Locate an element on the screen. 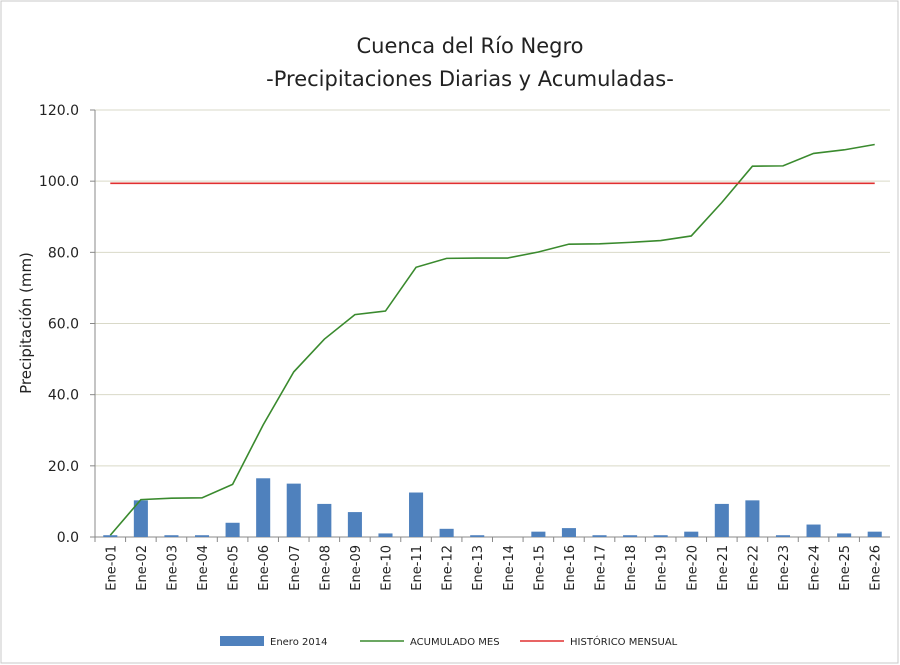  x-tick-label: Ene-24 is located at coordinates (815, 568).